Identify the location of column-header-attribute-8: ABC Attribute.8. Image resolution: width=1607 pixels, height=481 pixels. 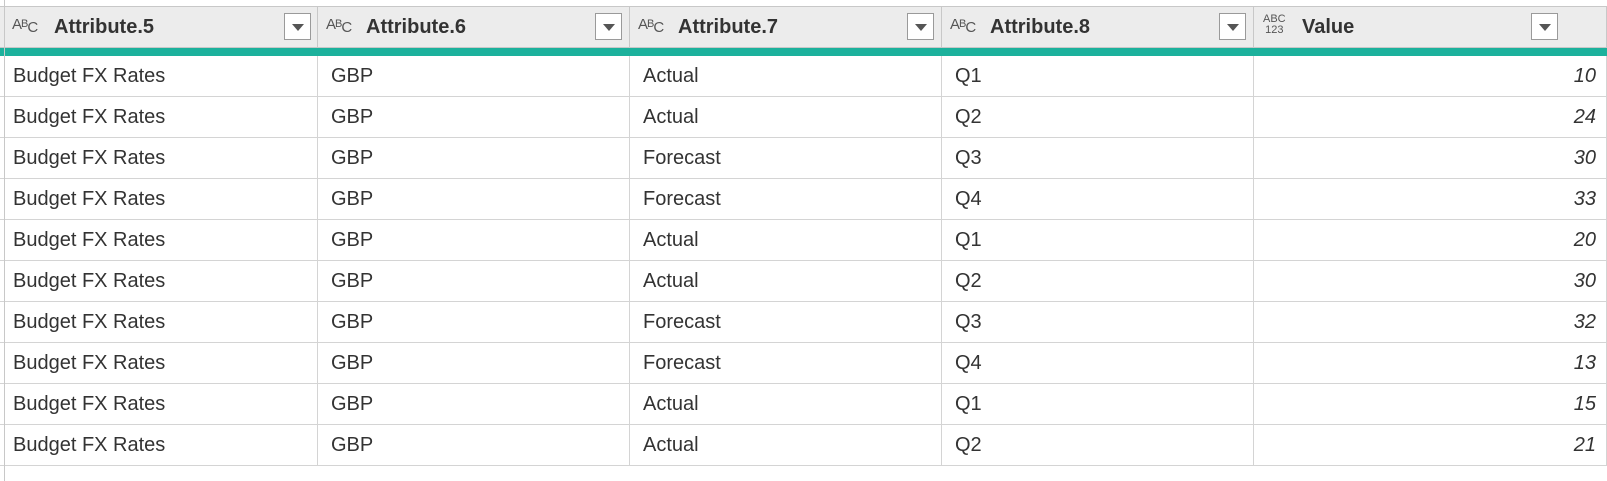
(1098, 27).